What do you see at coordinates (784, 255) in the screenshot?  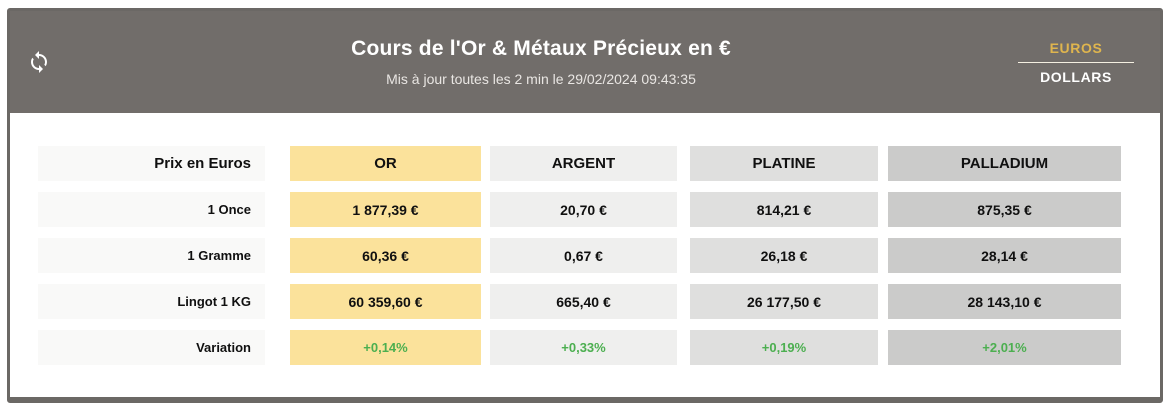 I see `value-platine-gramme: 26,18 €` at bounding box center [784, 255].